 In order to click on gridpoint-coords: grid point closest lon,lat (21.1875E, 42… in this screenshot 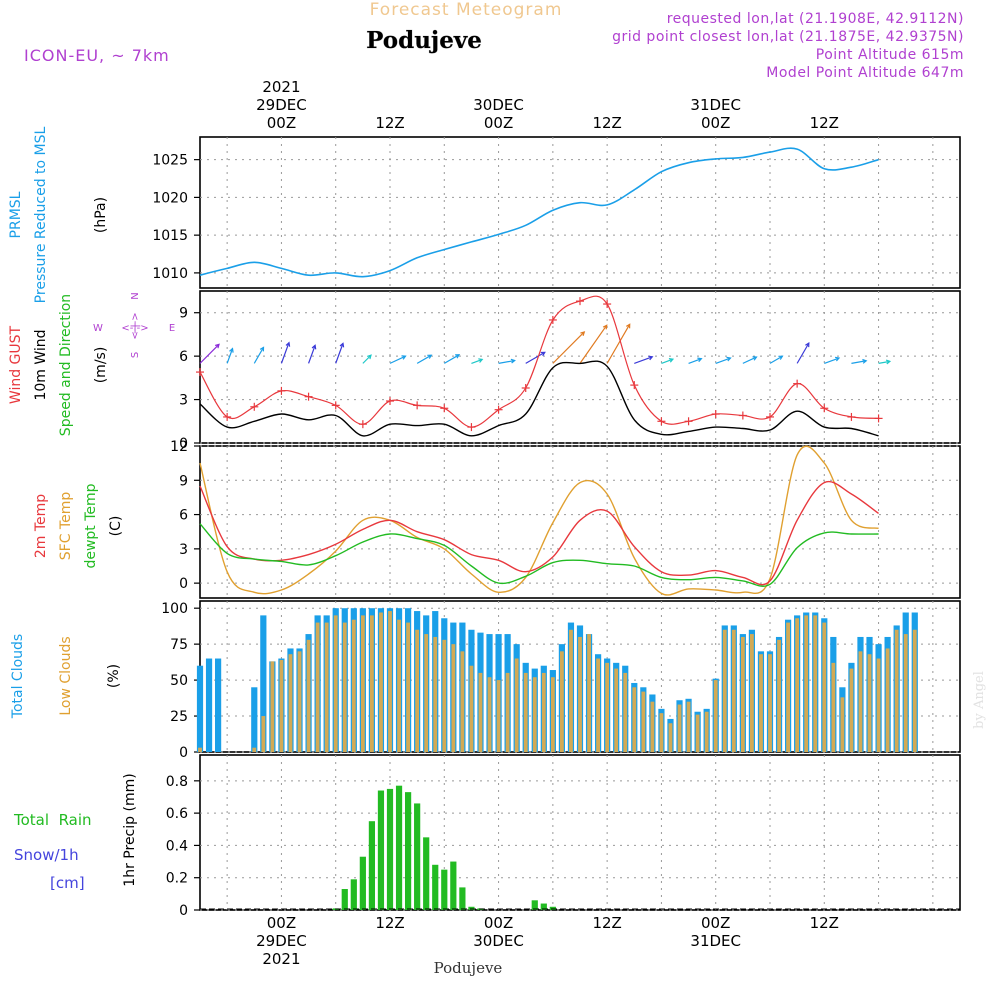, I will do `click(788, 37)`.